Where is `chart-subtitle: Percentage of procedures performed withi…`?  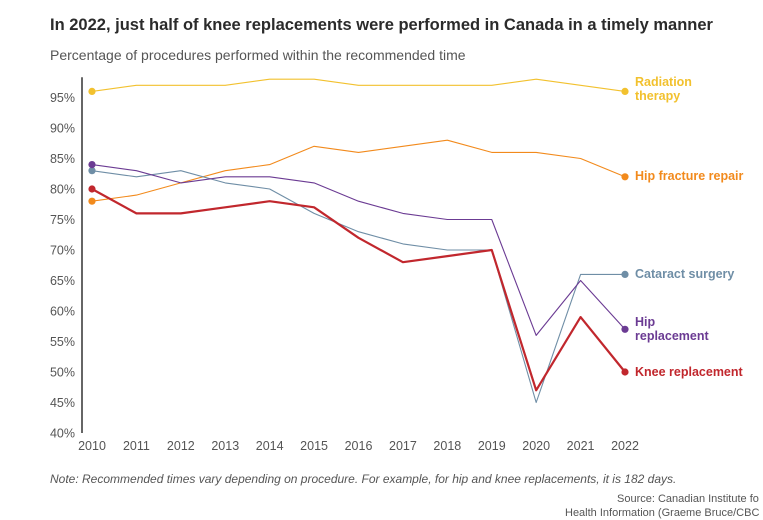 chart-subtitle: Percentage of procedures performed withi… is located at coordinates (258, 55).